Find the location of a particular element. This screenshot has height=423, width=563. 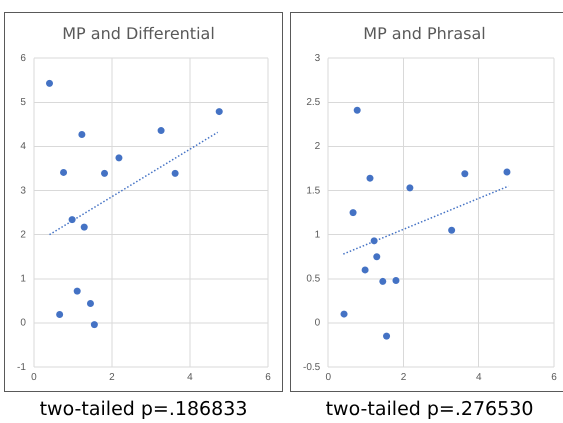

y-tick-label: 0.5 is located at coordinates (313, 279).